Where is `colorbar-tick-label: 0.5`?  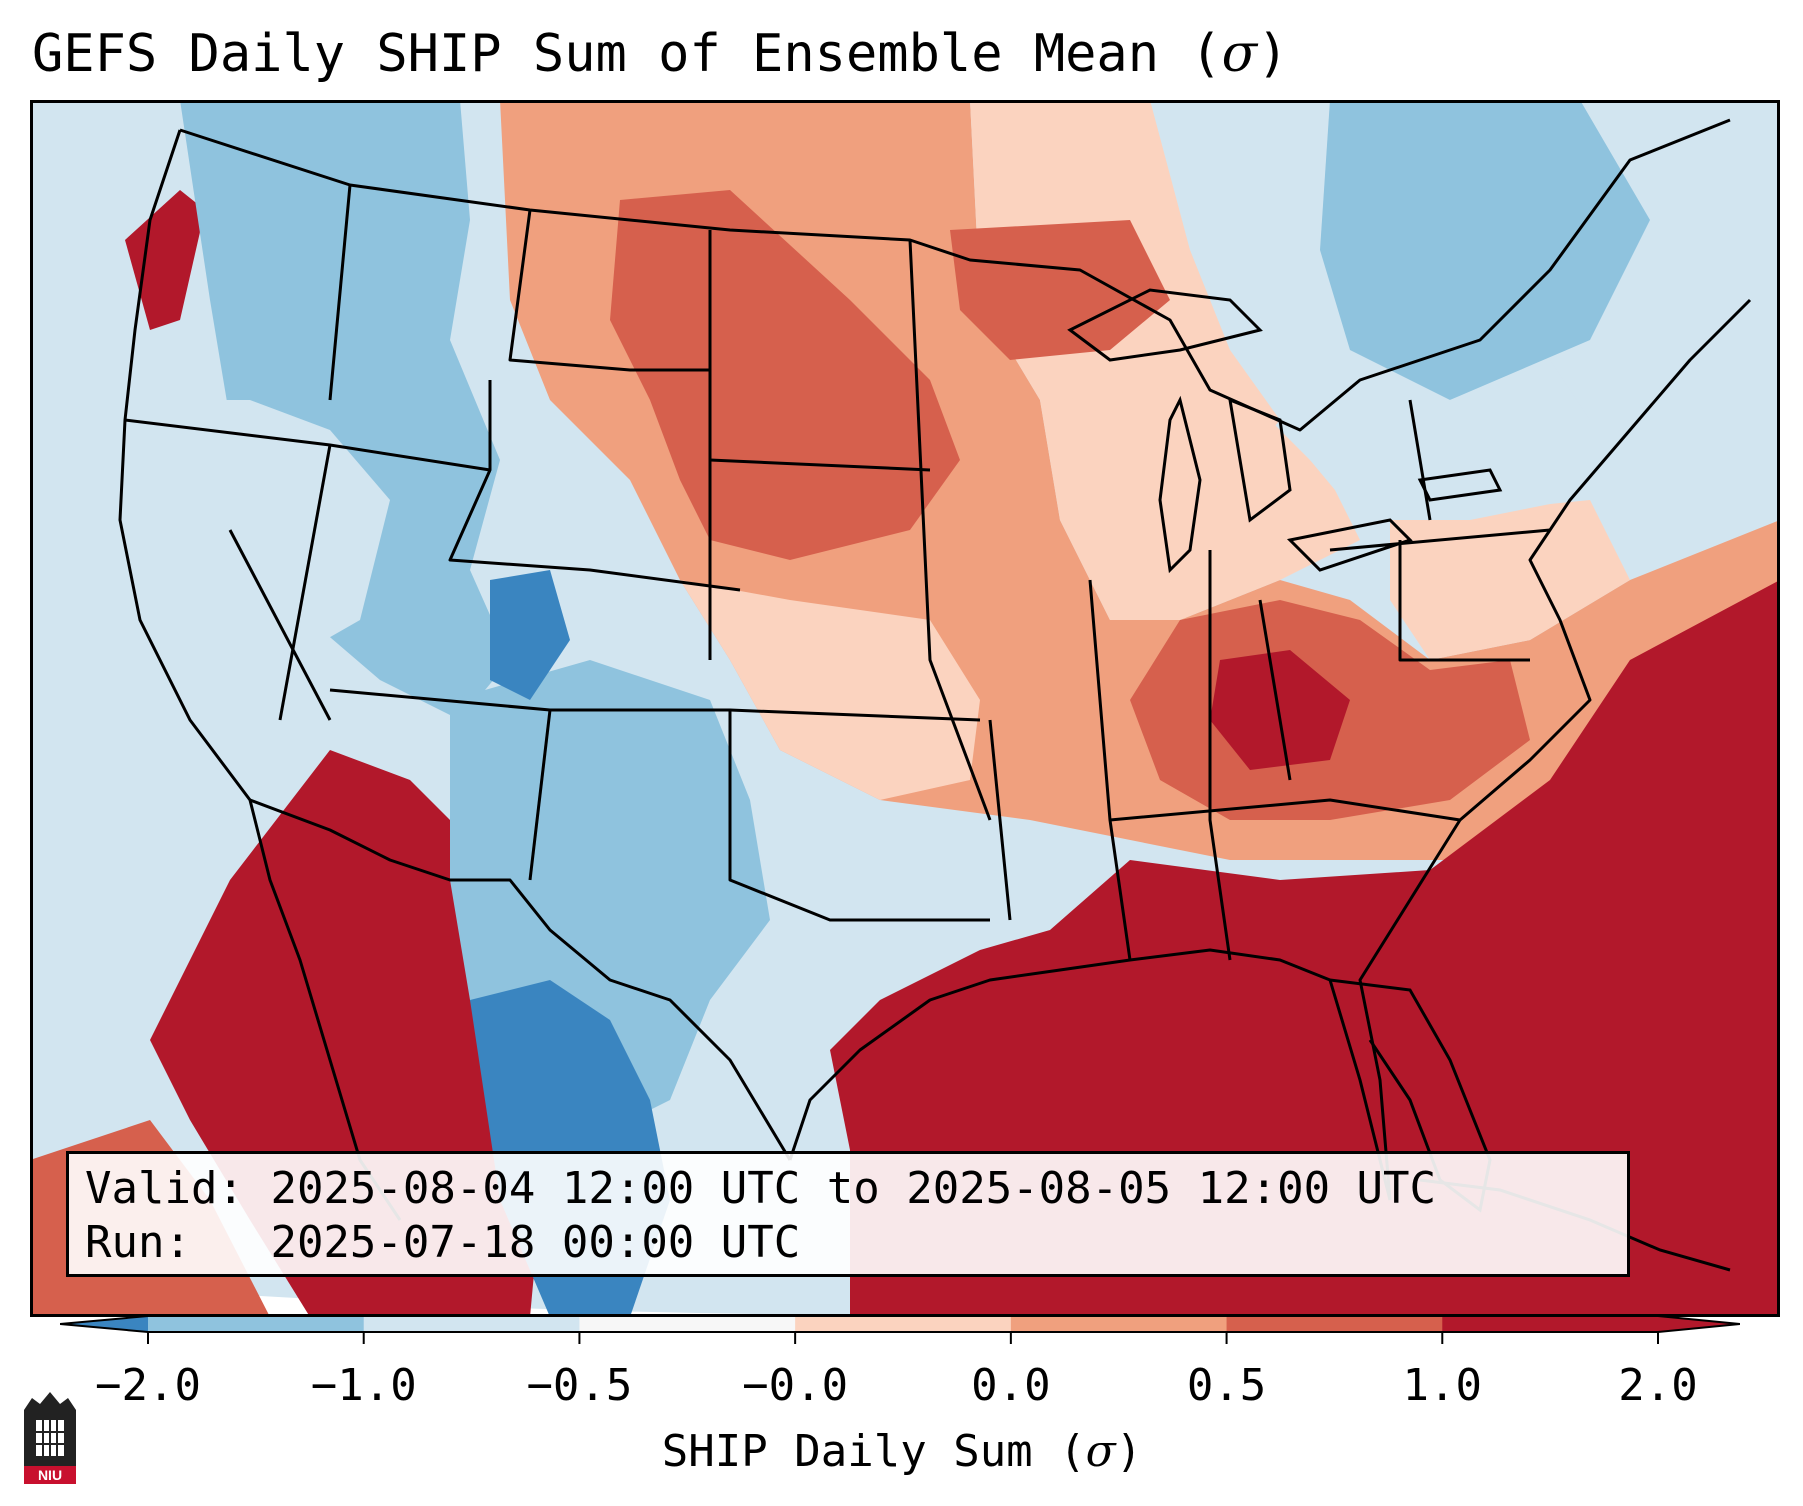
colorbar-tick-label: 0.5 is located at coordinates (1226, 1385).